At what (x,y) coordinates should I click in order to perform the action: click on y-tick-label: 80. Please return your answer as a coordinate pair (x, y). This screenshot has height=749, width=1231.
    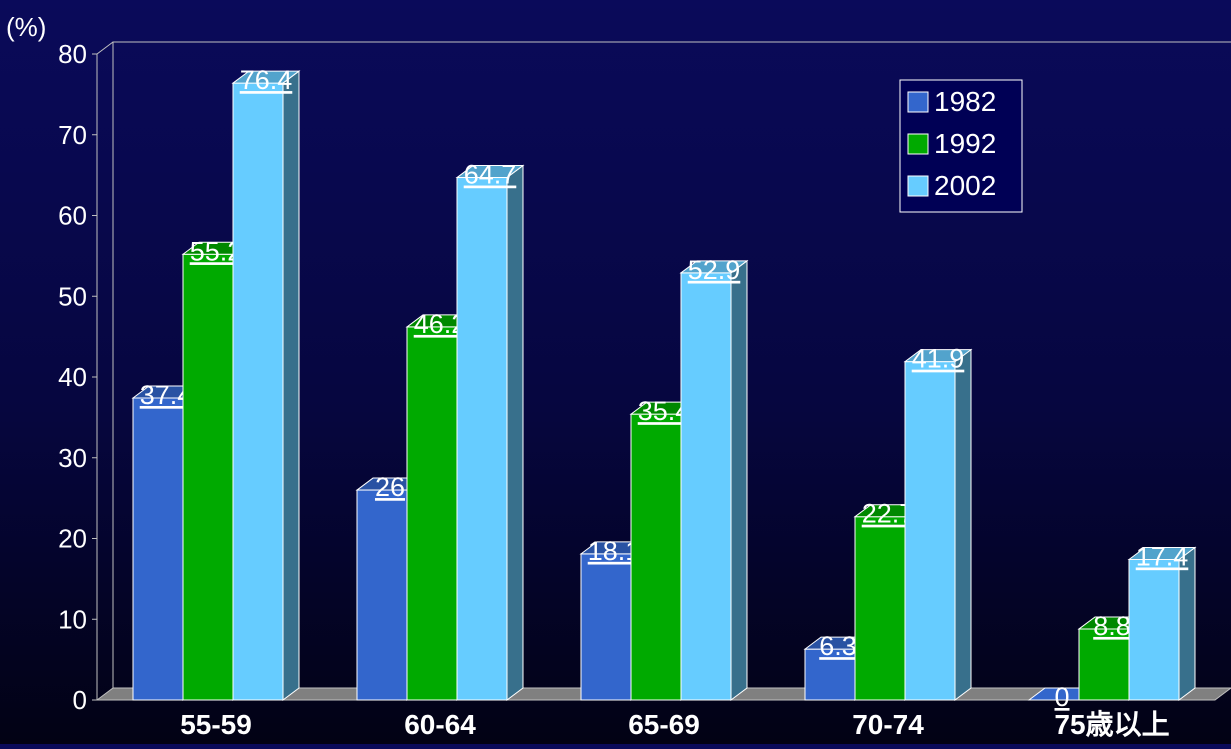
    Looking at the image, I should click on (72, 54).